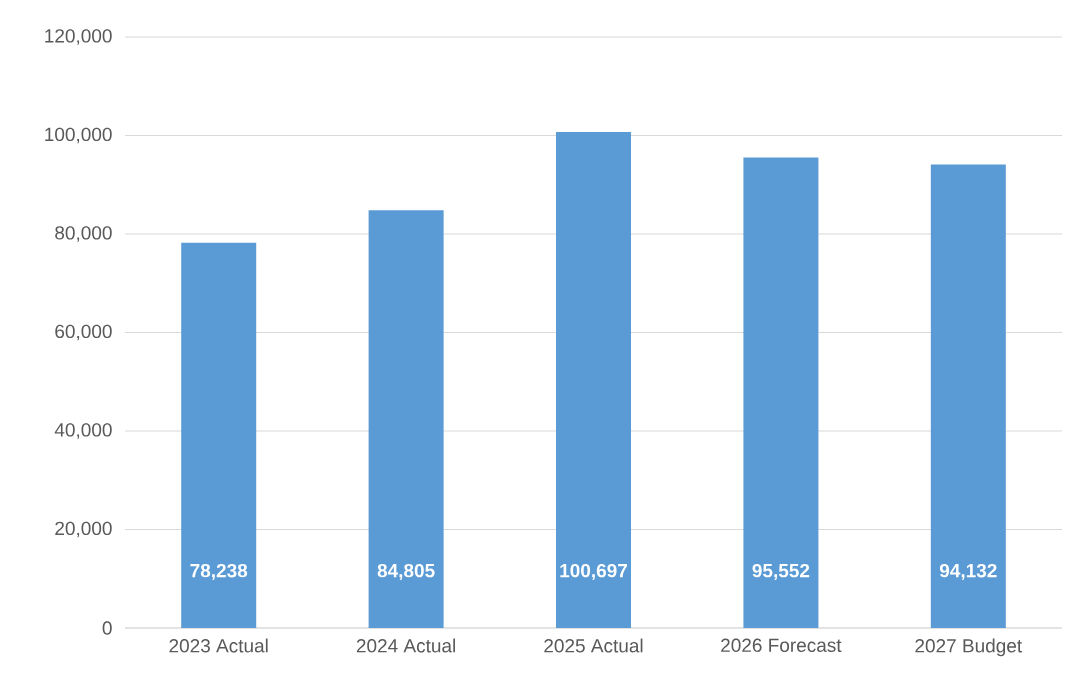 Image resolution: width=1077 pixels, height=683 pixels. Describe the element at coordinates (78, 135) in the screenshot. I see `y-tick-label: 100,000` at that location.